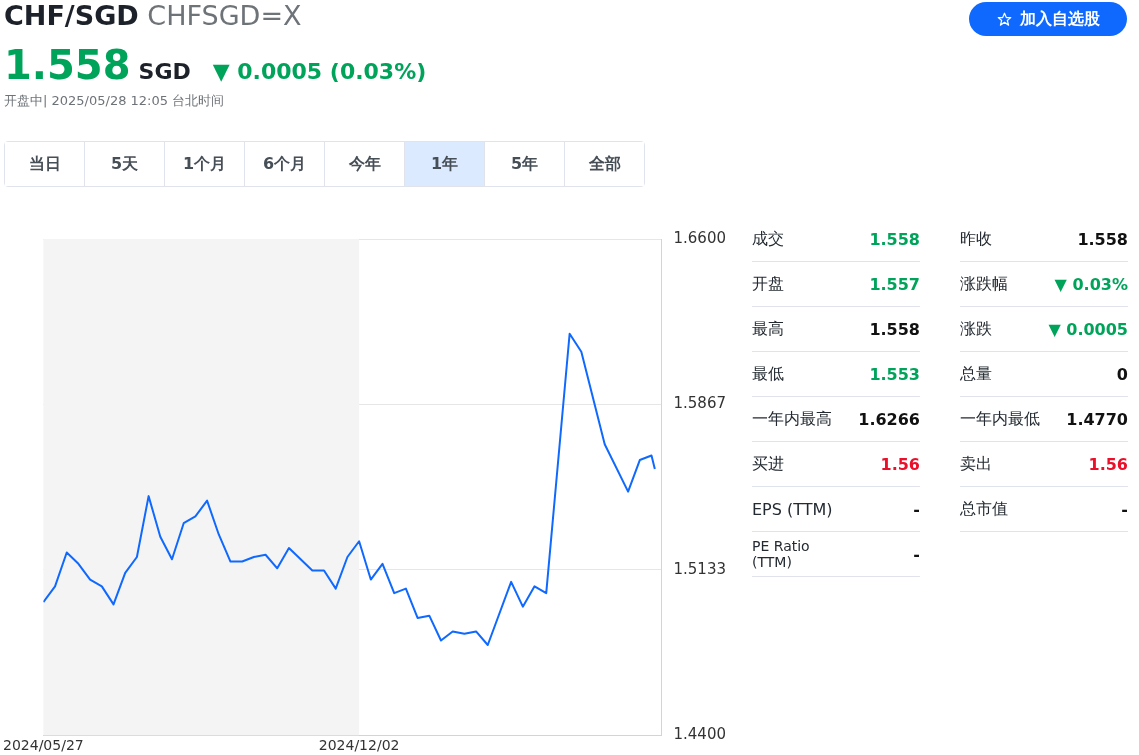 This screenshot has height=755, width=1139. I want to click on category-label: EPS (TTM), so click(792, 509).